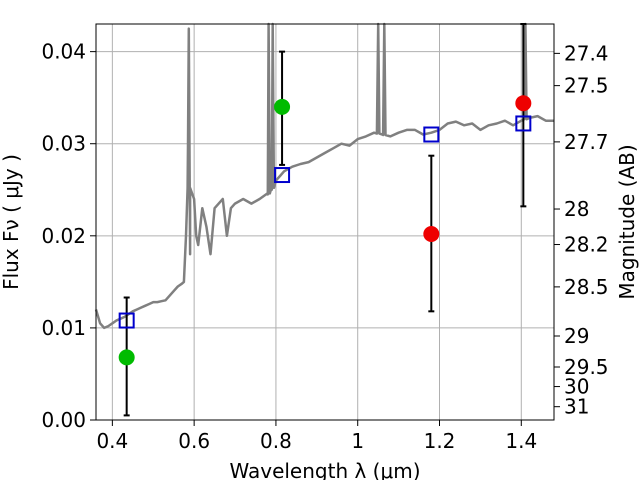  Describe the element at coordinates (586, 245) in the screenshot. I see `magnitude-tick-label: 28.2` at that location.